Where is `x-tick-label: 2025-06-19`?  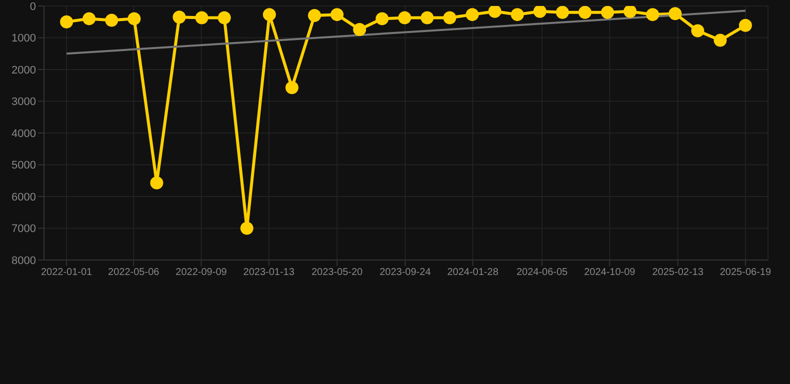 x-tick-label: 2025-06-19 is located at coordinates (746, 272).